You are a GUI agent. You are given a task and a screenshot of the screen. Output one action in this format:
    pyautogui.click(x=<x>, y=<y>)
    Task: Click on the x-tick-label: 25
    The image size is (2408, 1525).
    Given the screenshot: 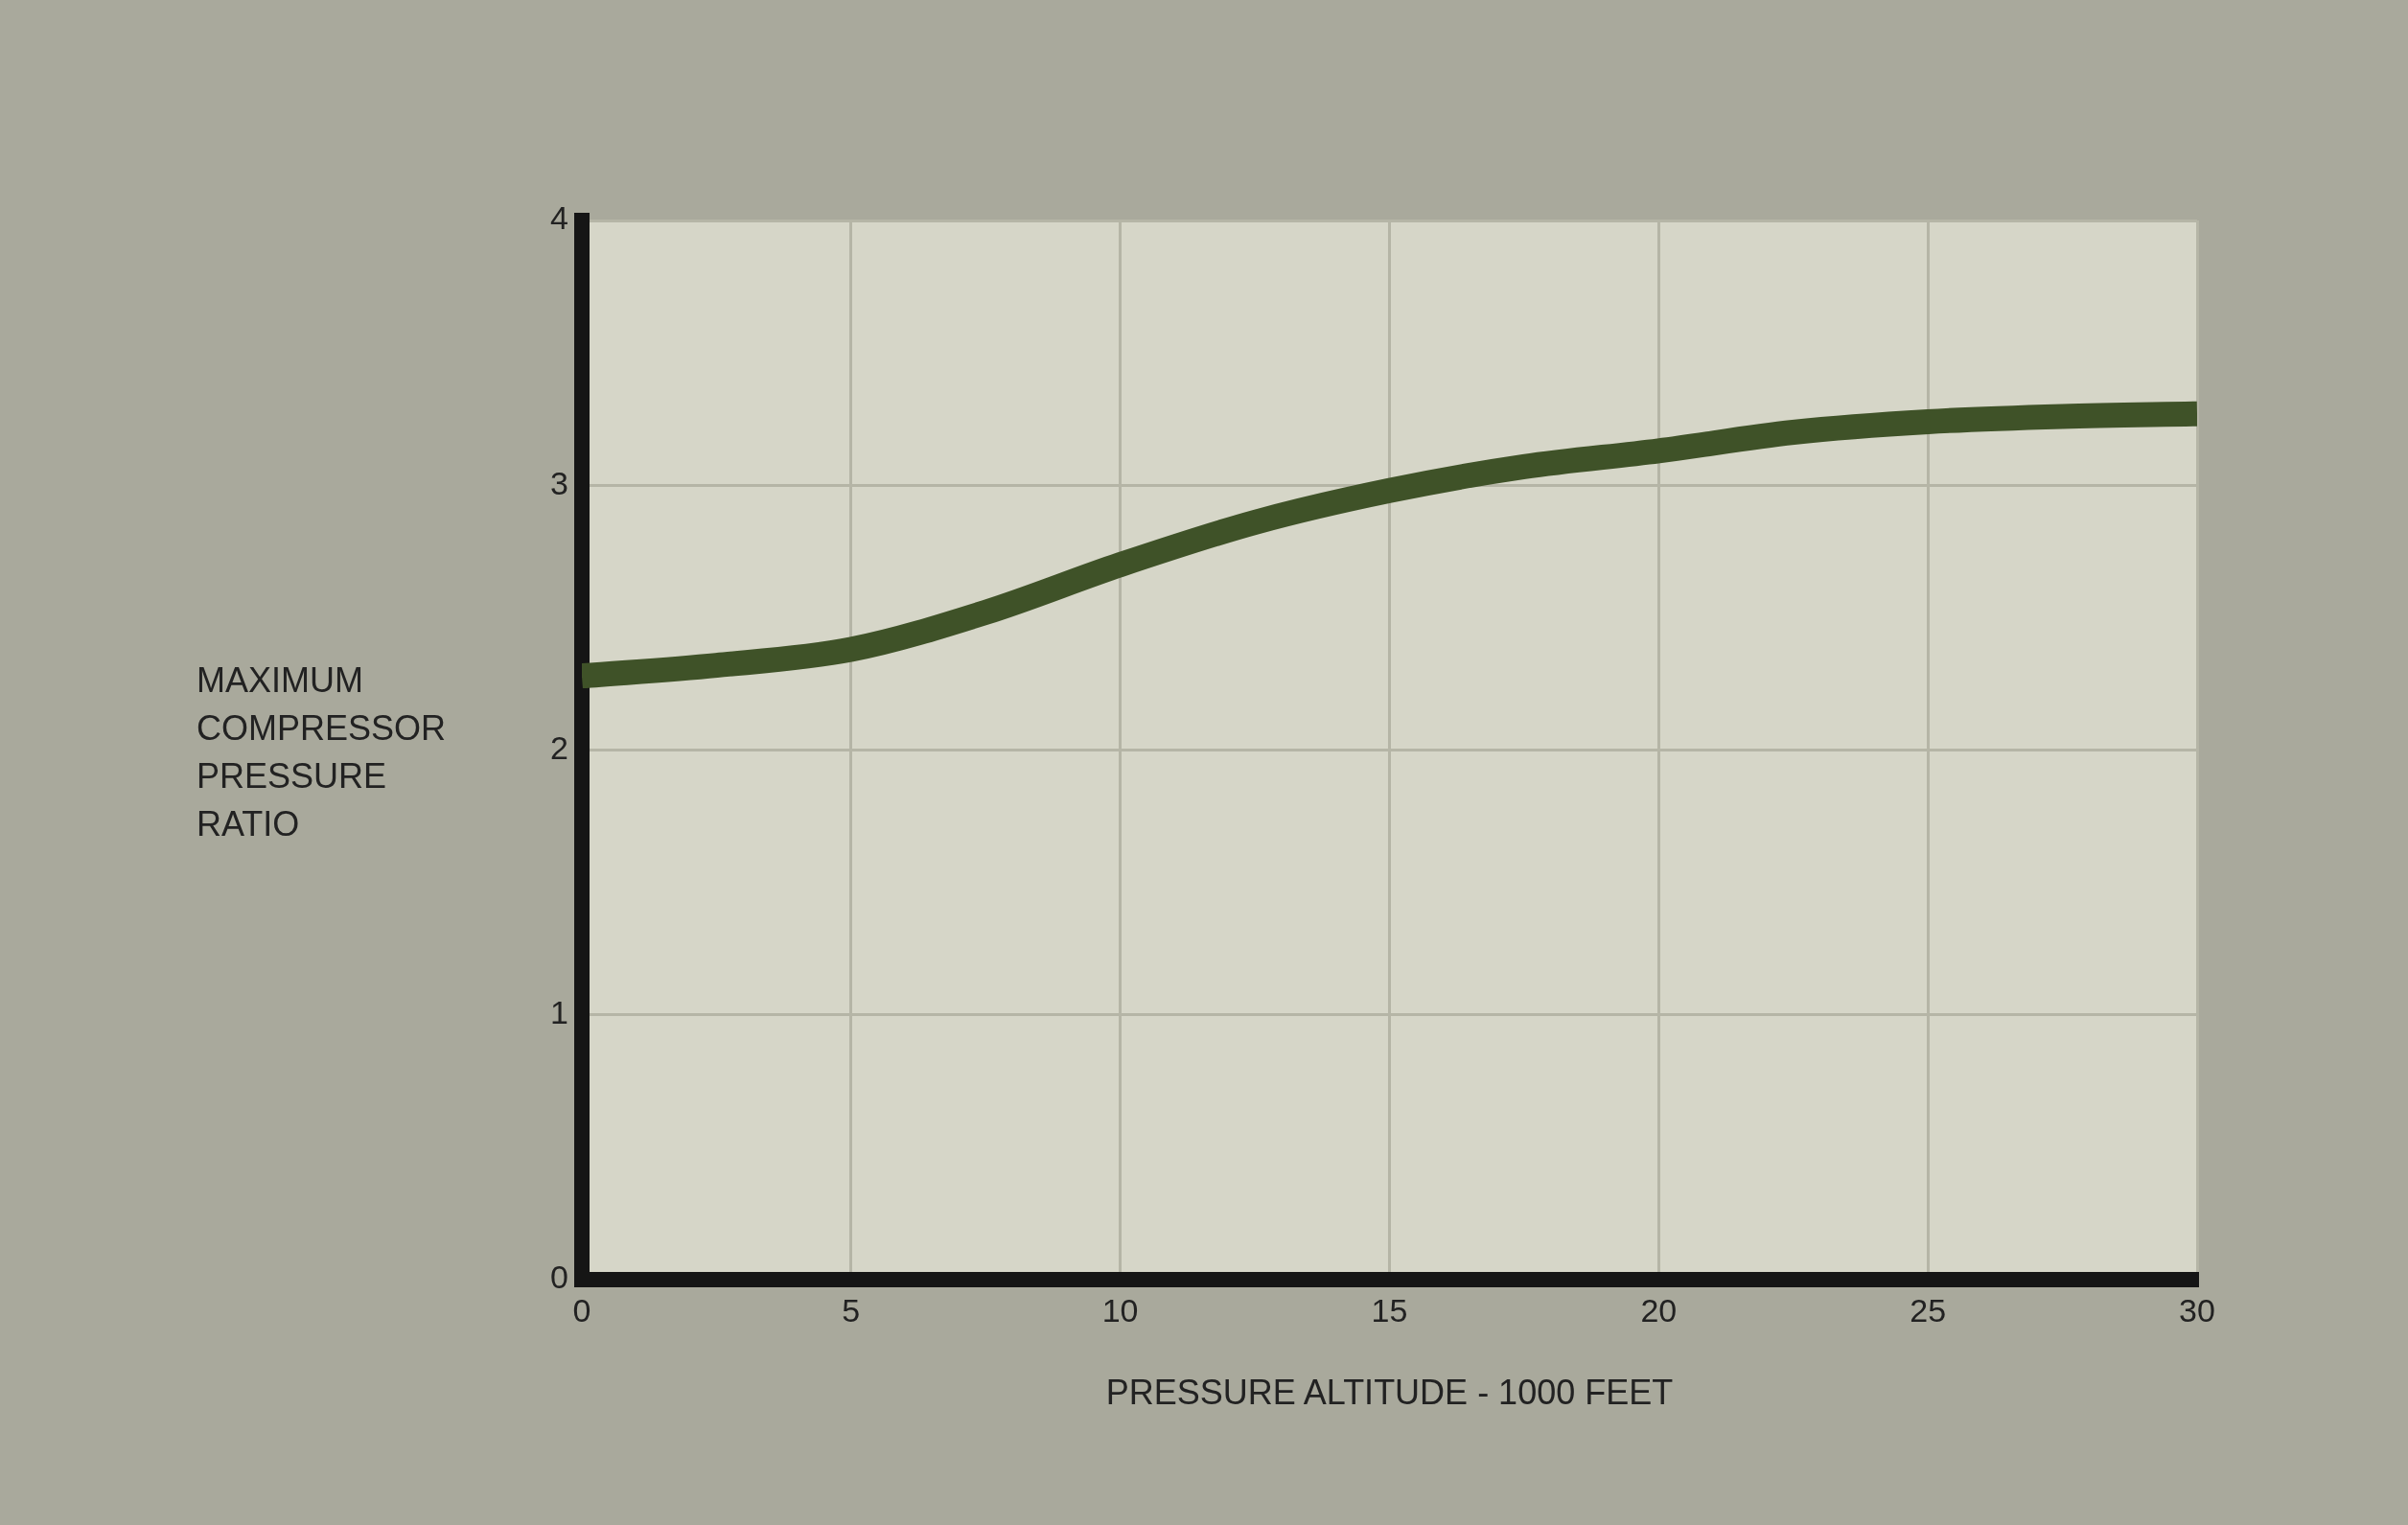 What is the action you would take?
    pyautogui.click(x=1928, y=1310)
    